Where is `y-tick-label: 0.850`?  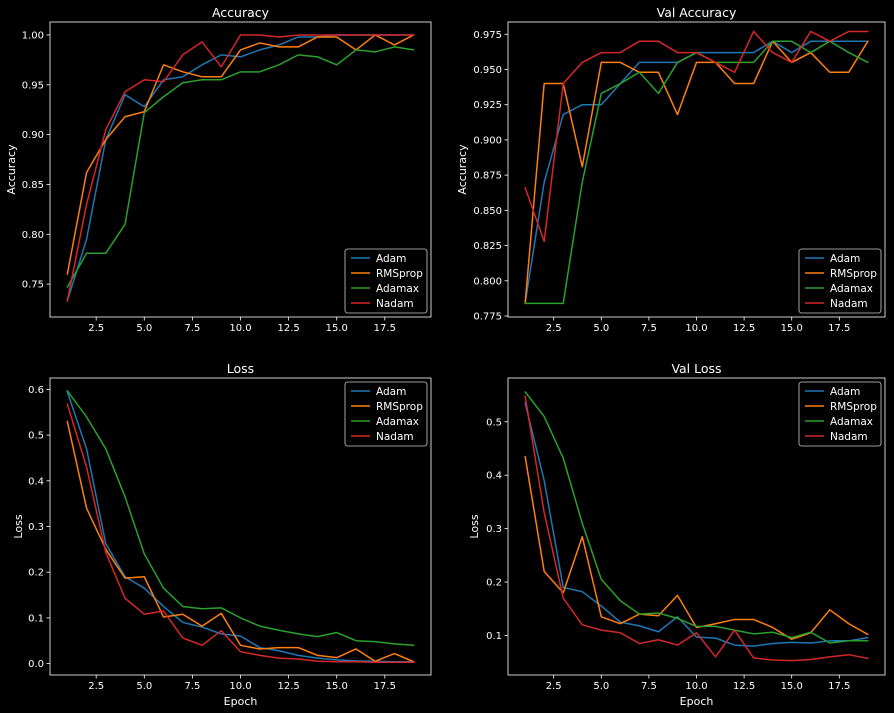
y-tick-label: 0.850 is located at coordinates (487, 211).